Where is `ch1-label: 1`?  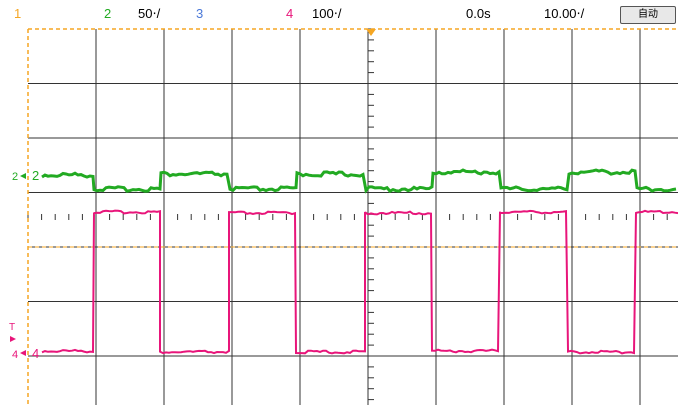
ch1-label: 1 is located at coordinates (18, 13).